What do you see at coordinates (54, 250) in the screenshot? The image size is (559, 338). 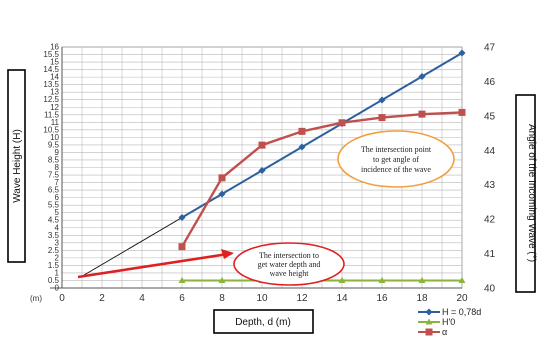 I see `y-left-tick-label: 2.5` at bounding box center [54, 250].